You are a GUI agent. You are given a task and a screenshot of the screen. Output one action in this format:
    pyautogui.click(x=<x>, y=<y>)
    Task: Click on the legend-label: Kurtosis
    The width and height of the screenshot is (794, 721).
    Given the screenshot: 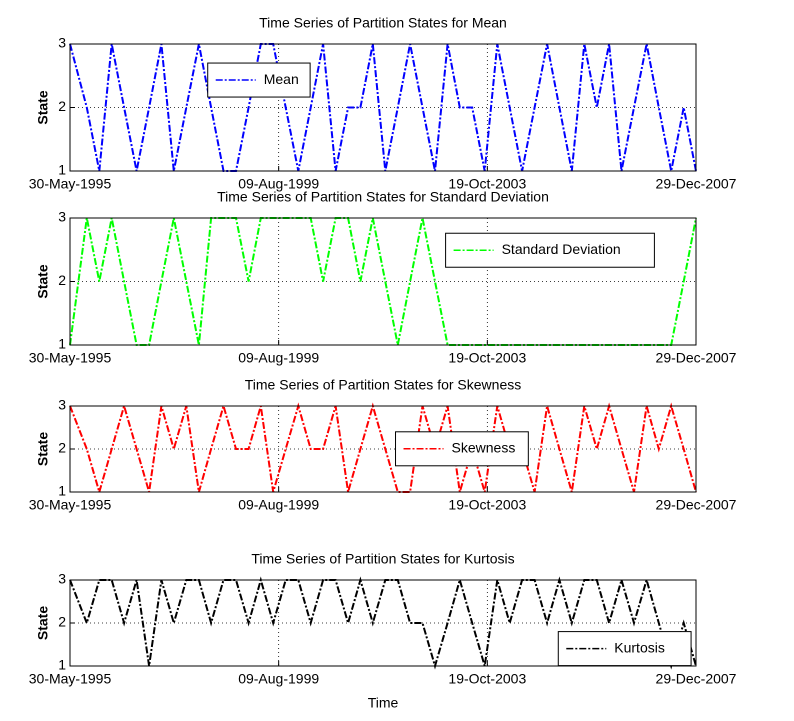 What is the action you would take?
    pyautogui.click(x=639, y=647)
    